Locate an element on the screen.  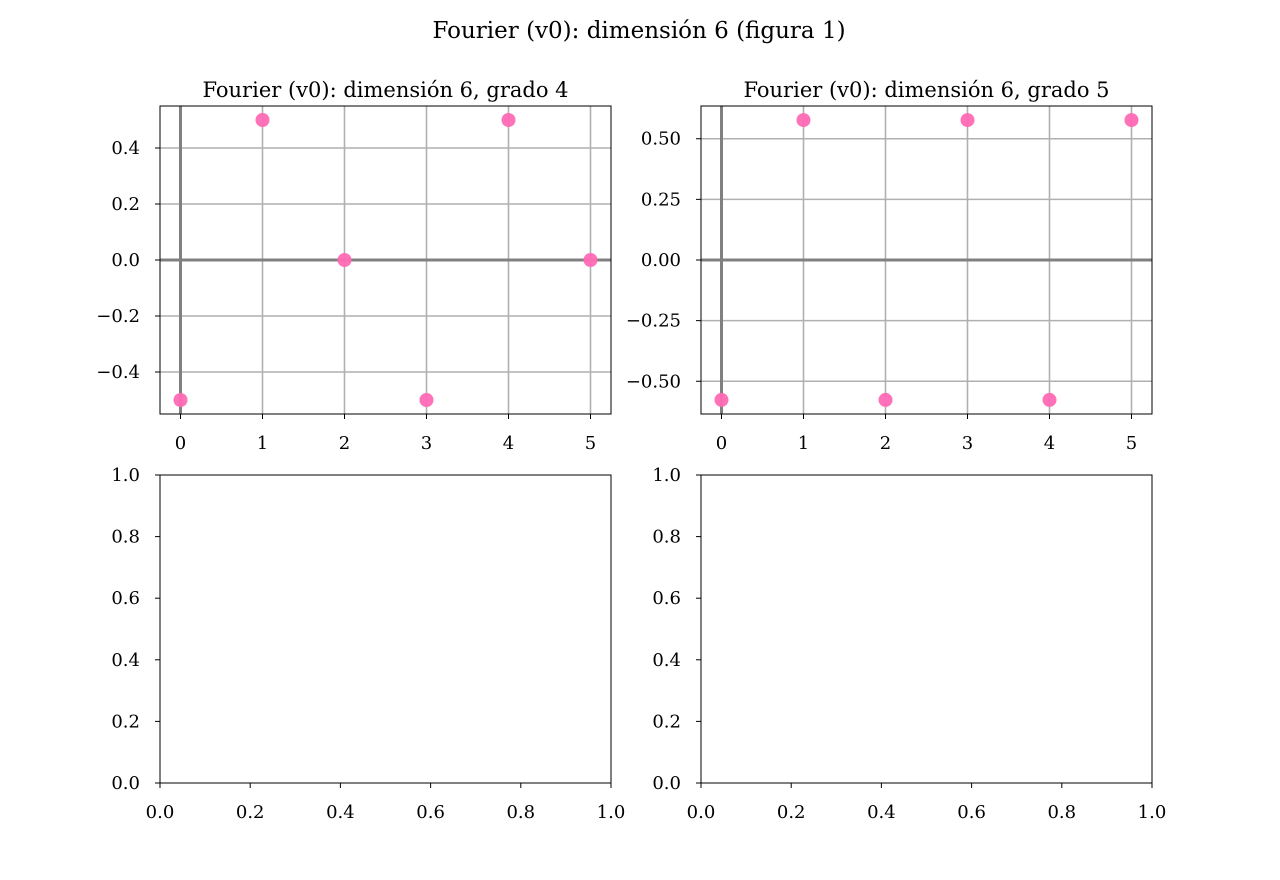
y-tick-label: 0.00 is located at coordinates (661, 260).